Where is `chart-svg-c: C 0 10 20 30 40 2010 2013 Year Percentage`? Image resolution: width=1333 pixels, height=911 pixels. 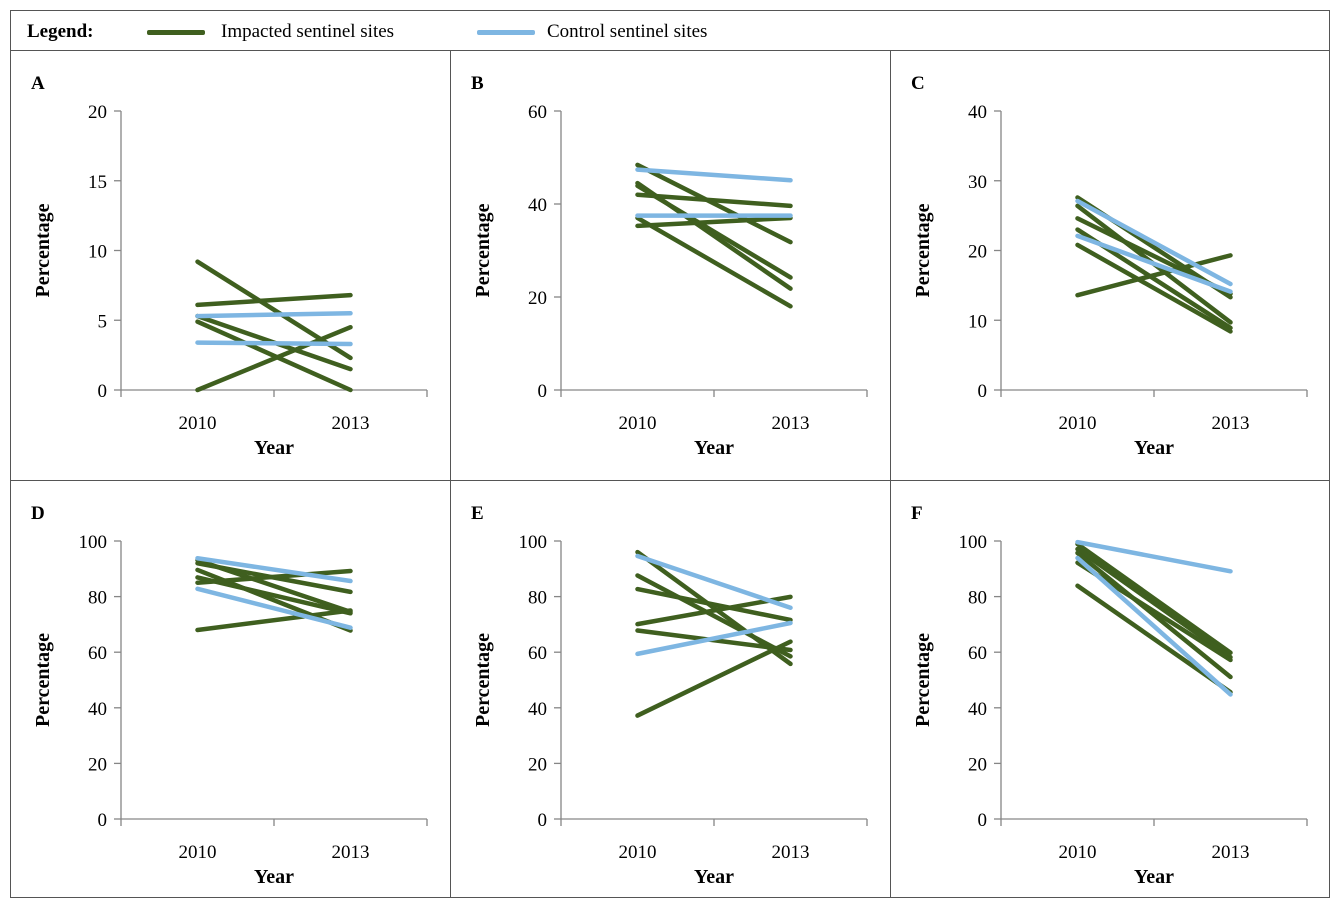 chart-svg-c: C 0 10 20 30 40 2010 2013 Year Percentage is located at coordinates (1109, 266).